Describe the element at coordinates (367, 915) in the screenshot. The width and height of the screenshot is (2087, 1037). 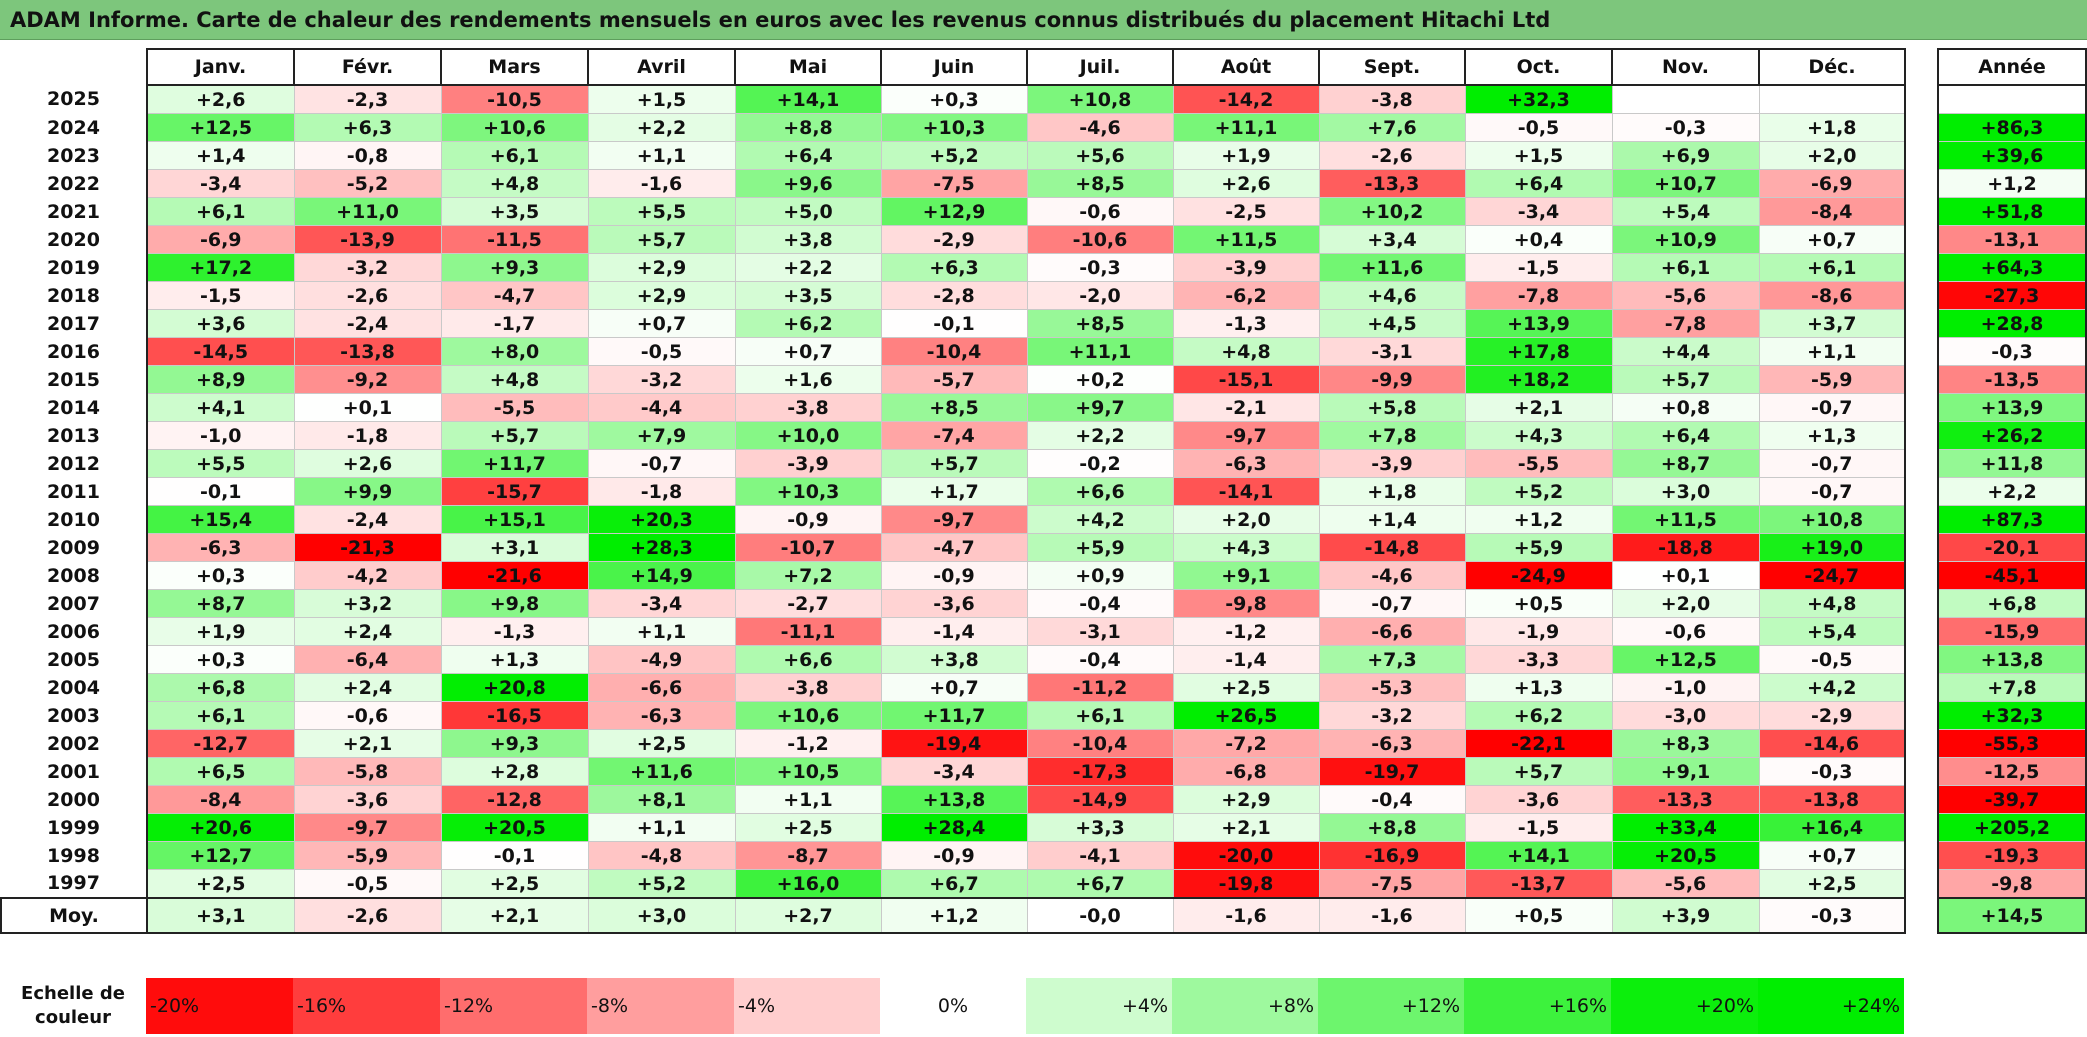
I see `average-cell: -2,6` at that location.